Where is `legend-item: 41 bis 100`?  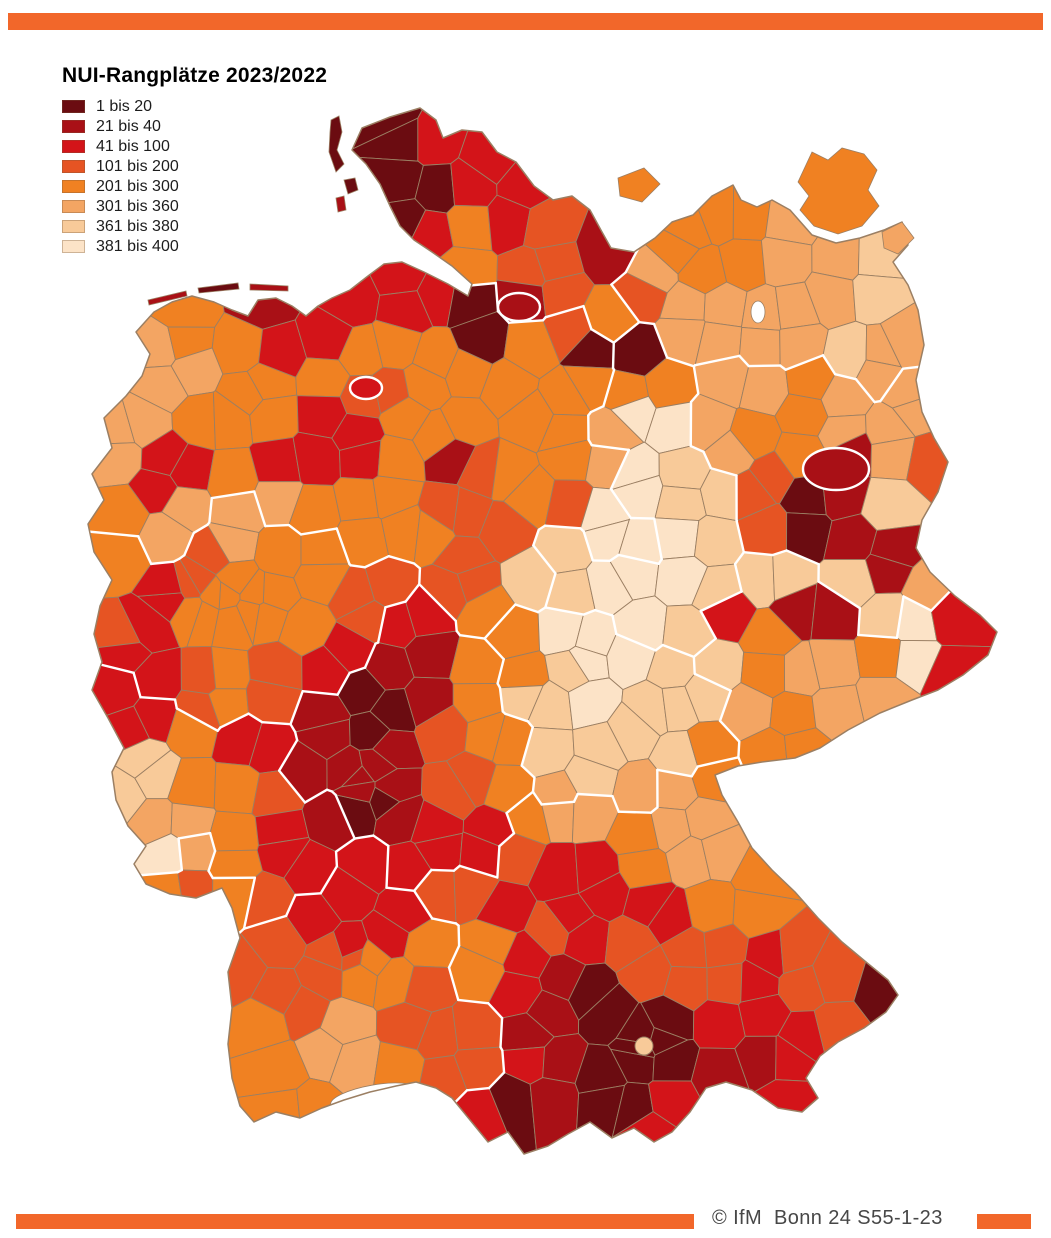 legend-item: 41 bis 100 is located at coordinates (194, 146).